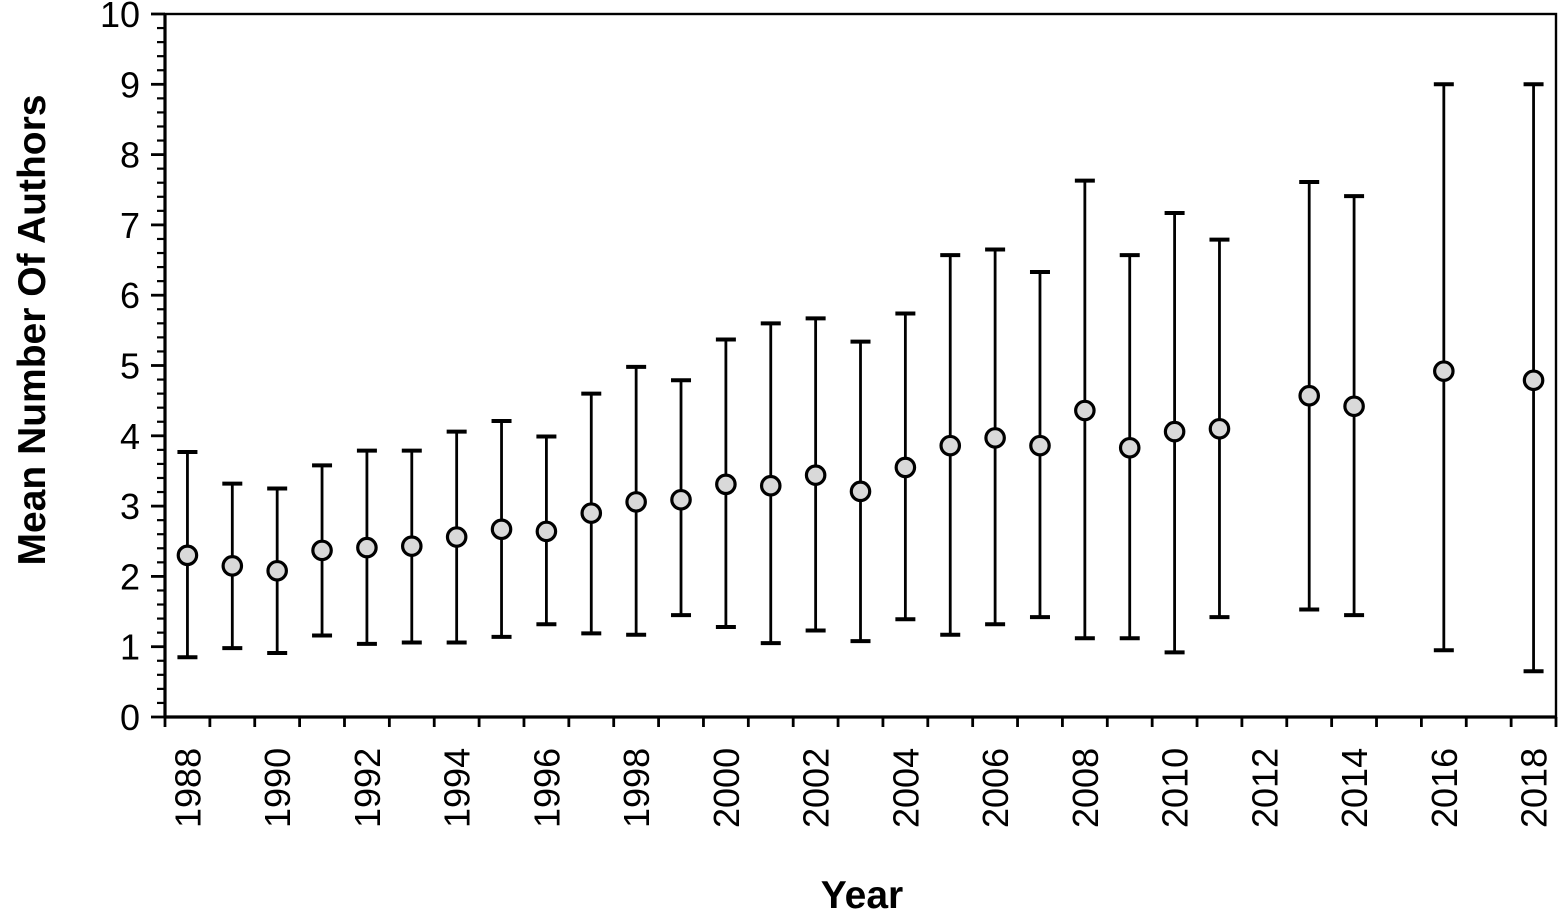 Image resolution: width=1559 pixels, height=918 pixels. Describe the element at coordinates (1085, 788) in the screenshot. I see `x-tick-label: 2008` at that location.